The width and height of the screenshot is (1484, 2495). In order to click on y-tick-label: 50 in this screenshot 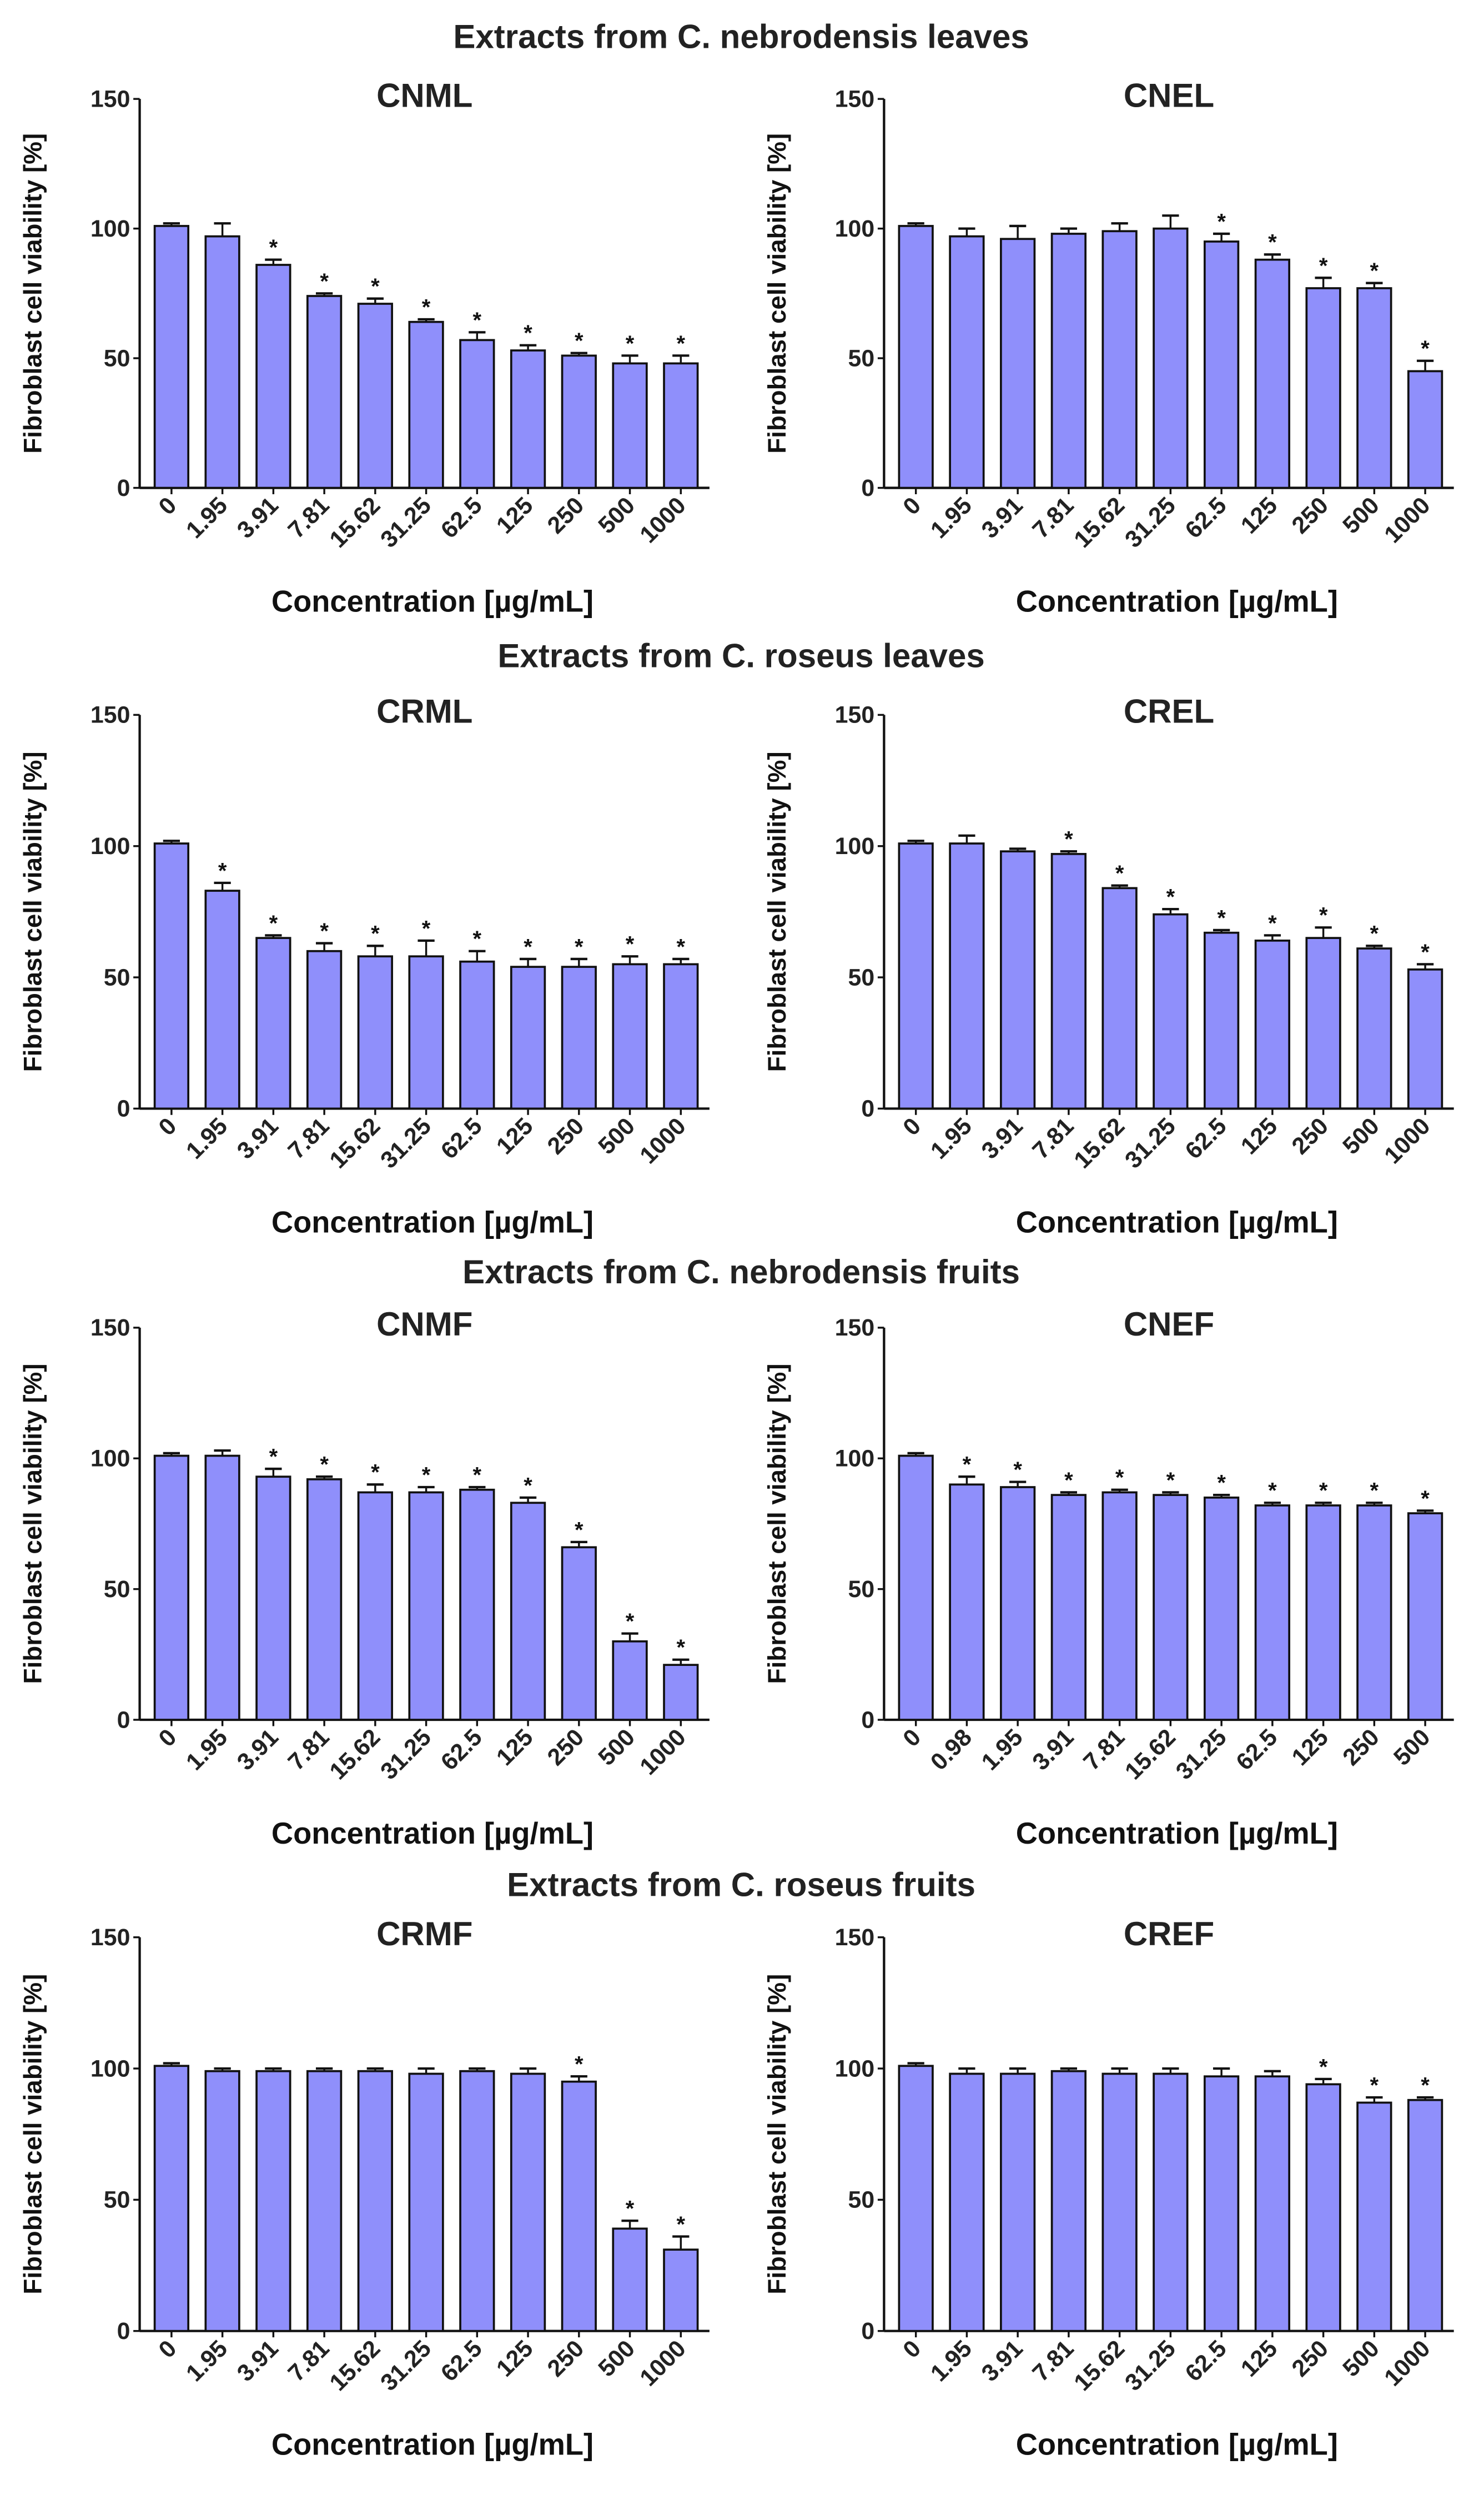, I will do `click(861, 358)`.